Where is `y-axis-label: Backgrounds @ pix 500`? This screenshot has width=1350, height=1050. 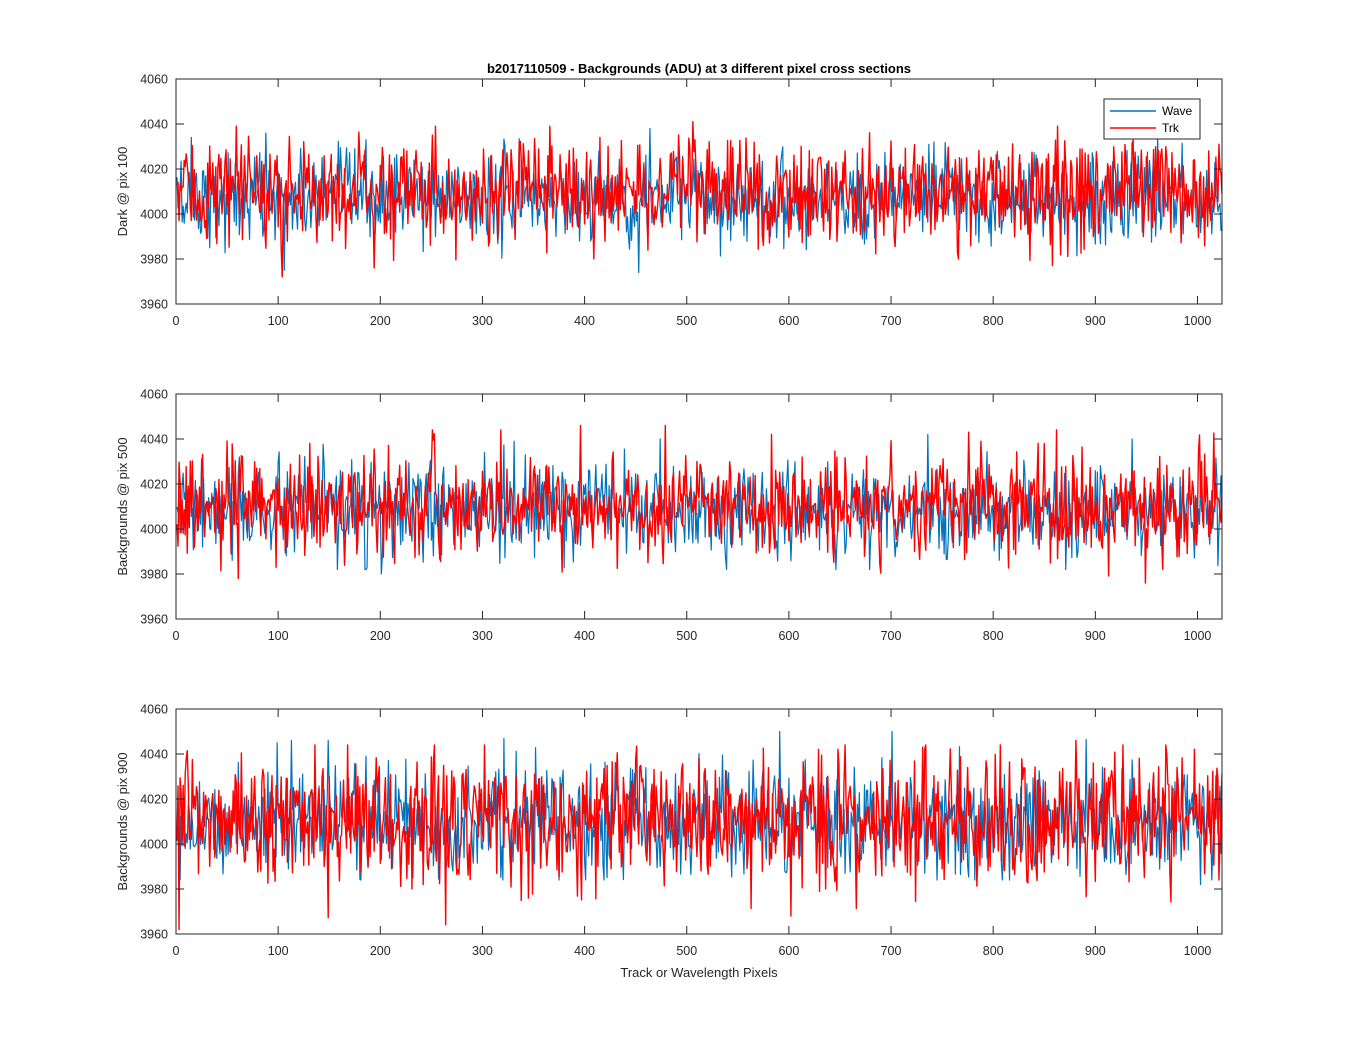
y-axis-label: Backgrounds @ pix 500 is located at coordinates (122, 506).